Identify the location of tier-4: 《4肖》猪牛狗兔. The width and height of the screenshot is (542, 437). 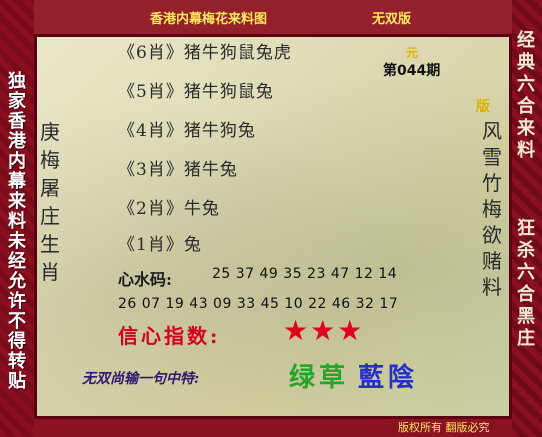
(187, 128).